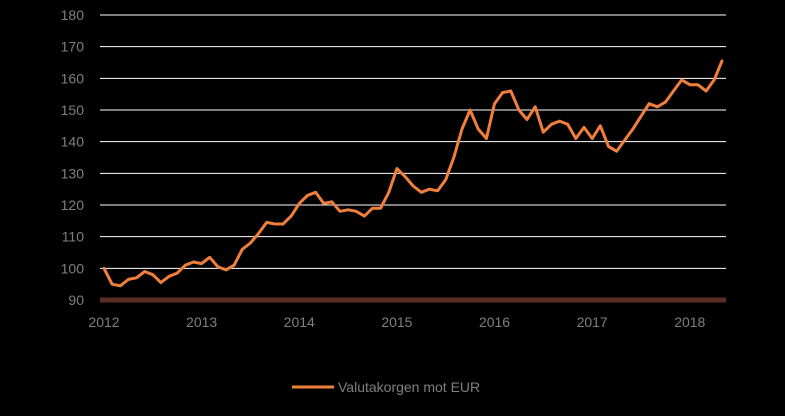  What do you see at coordinates (73, 47) in the screenshot?
I see `y-tick-label: 170` at bounding box center [73, 47].